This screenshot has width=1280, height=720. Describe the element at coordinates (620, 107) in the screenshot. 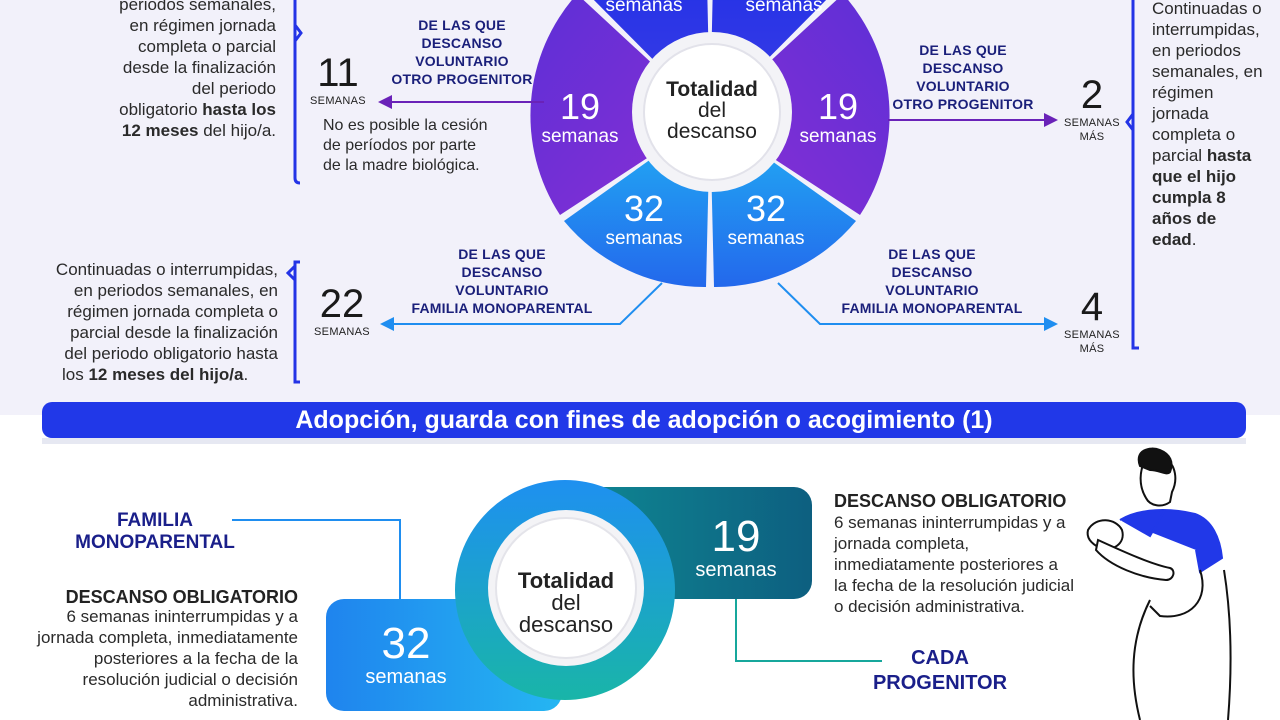

I see `segment-left-mid` at that location.